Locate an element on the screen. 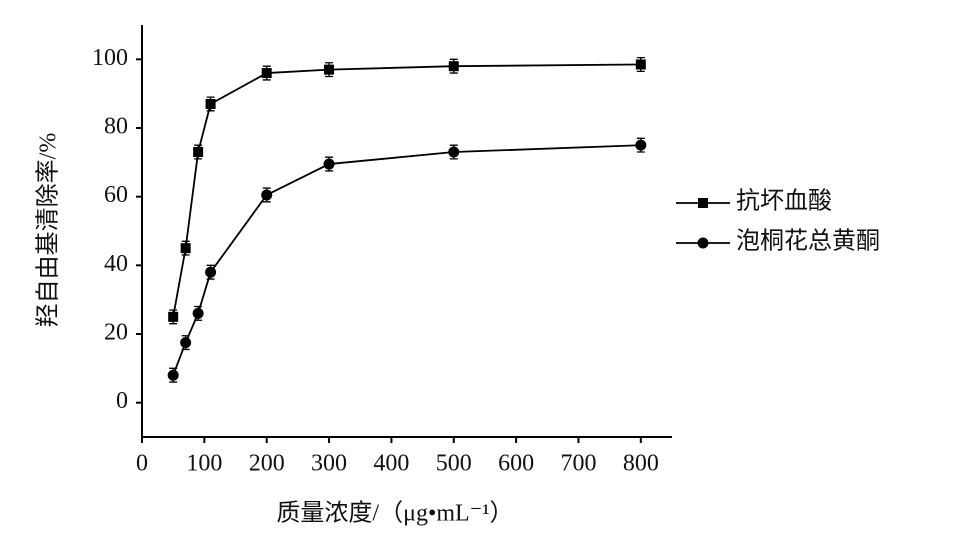 The image size is (969, 550). y-axis-label: 羟自由基清除率/% is located at coordinates (48, 230).